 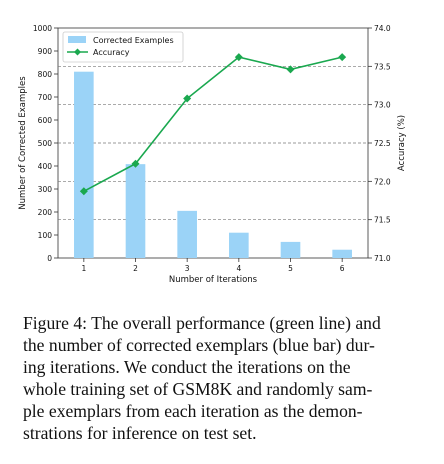 I want to click on y-tick-label: 700, so click(x=45, y=97).